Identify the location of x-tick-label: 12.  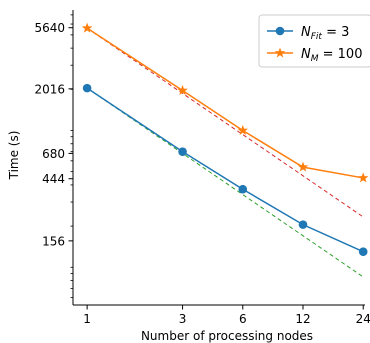
(302, 319).